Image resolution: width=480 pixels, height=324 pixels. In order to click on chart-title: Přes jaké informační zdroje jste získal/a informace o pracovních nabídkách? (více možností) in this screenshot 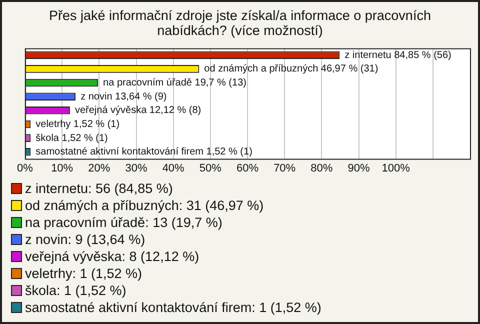, I will do `click(240, 23)`.